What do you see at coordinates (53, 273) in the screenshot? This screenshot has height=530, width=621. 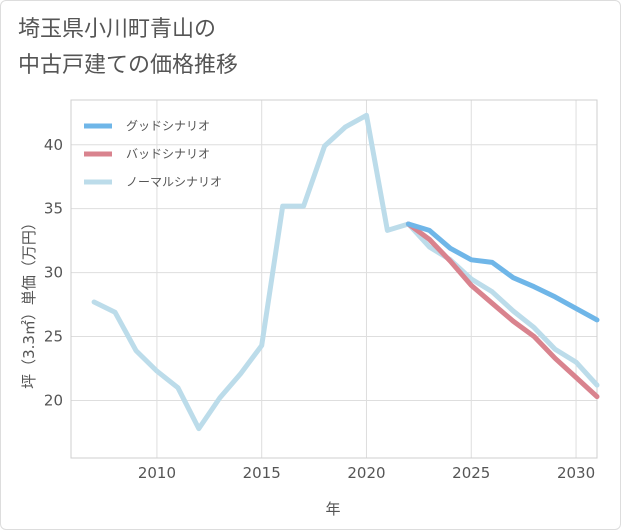 I see `y-tick-label: 30` at bounding box center [53, 273].